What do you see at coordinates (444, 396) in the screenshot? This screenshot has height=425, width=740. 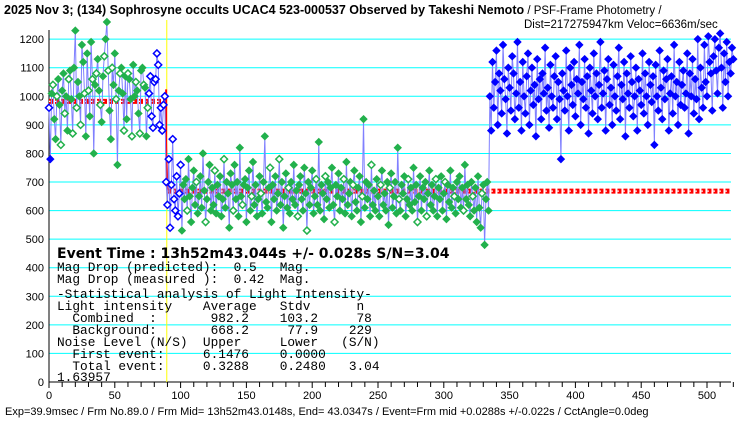 I see `x-tick-label: 300` at bounding box center [444, 396].